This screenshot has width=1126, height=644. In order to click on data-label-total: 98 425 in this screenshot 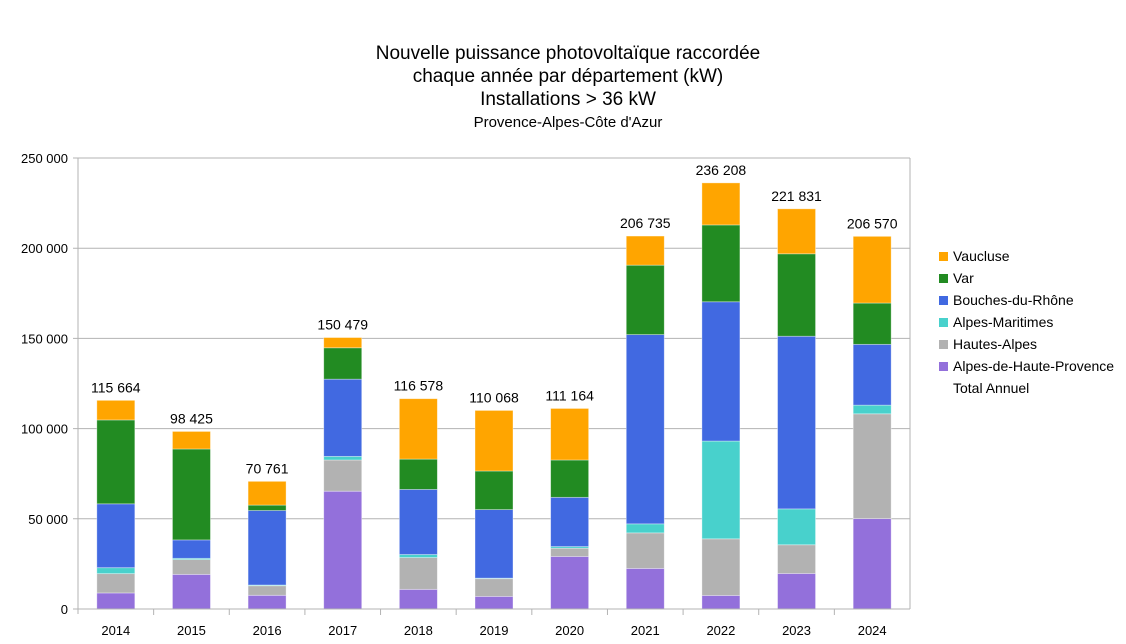, I will do `click(191, 418)`.